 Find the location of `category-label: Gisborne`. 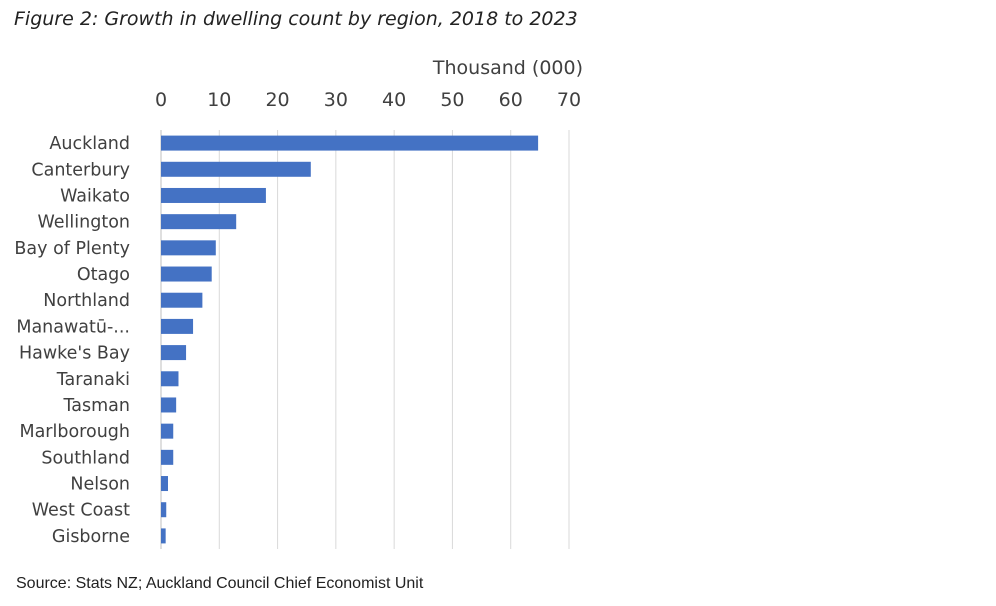

category-label: Gisborne is located at coordinates (91, 537).